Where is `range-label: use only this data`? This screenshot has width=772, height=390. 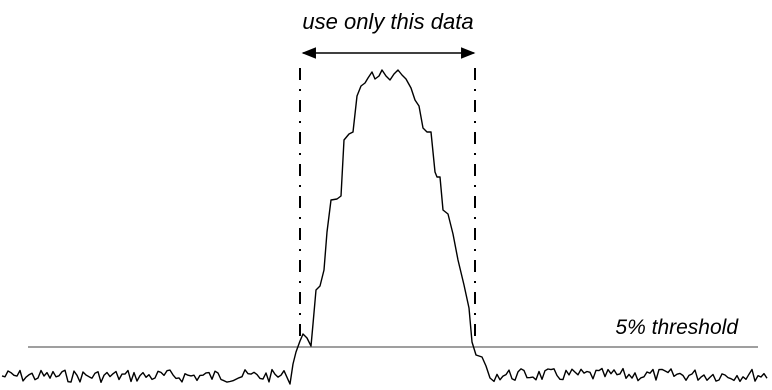
range-label: use only this data is located at coordinates (387, 21).